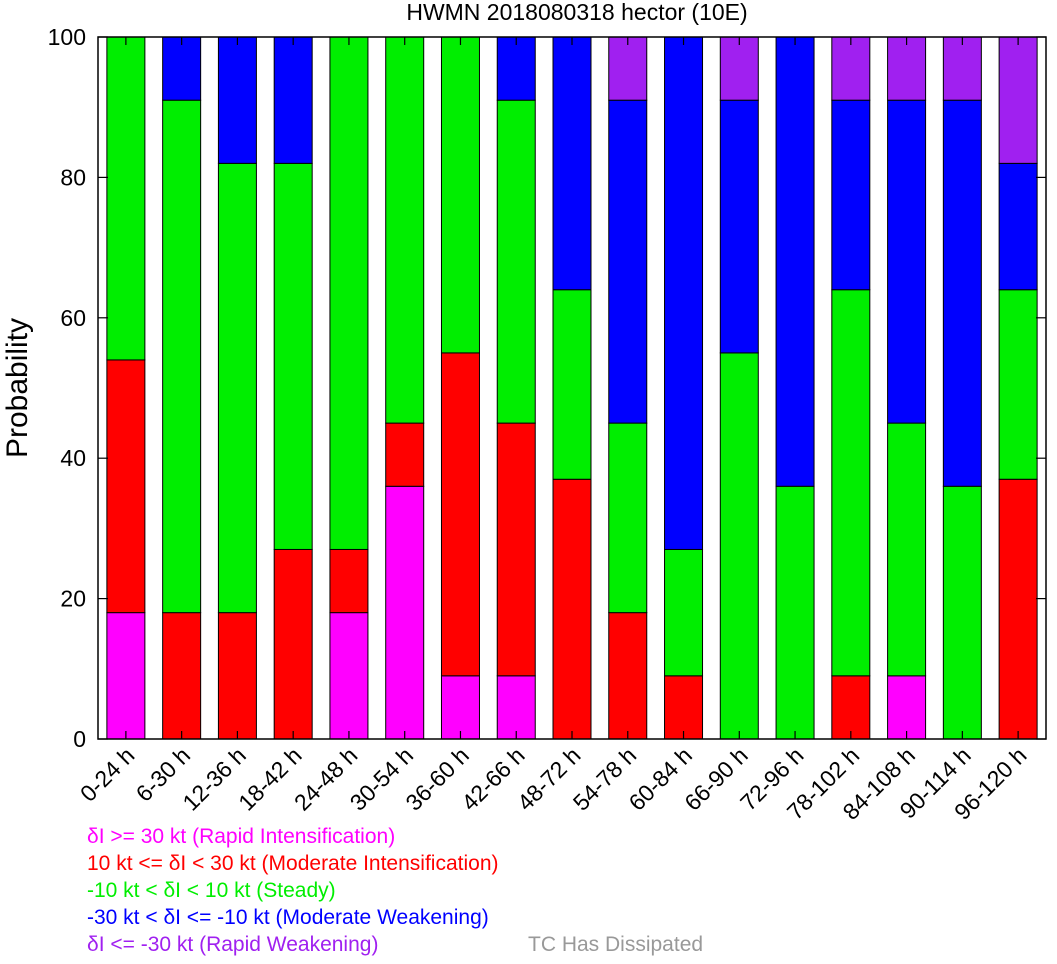 This screenshot has width=1057, height=964. What do you see at coordinates (232, 944) in the screenshot?
I see `legend-entry: δI <= -30 kt (Rapid Weakening)` at bounding box center [232, 944].